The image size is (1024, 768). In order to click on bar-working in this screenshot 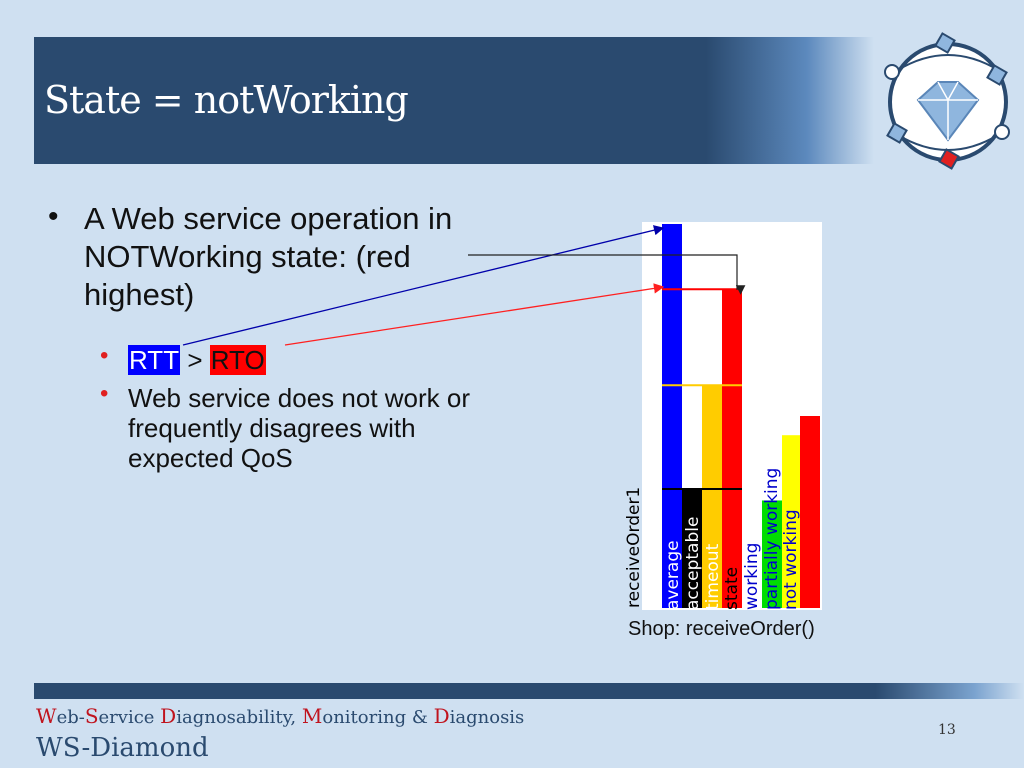, I will do `click(772, 554)`.